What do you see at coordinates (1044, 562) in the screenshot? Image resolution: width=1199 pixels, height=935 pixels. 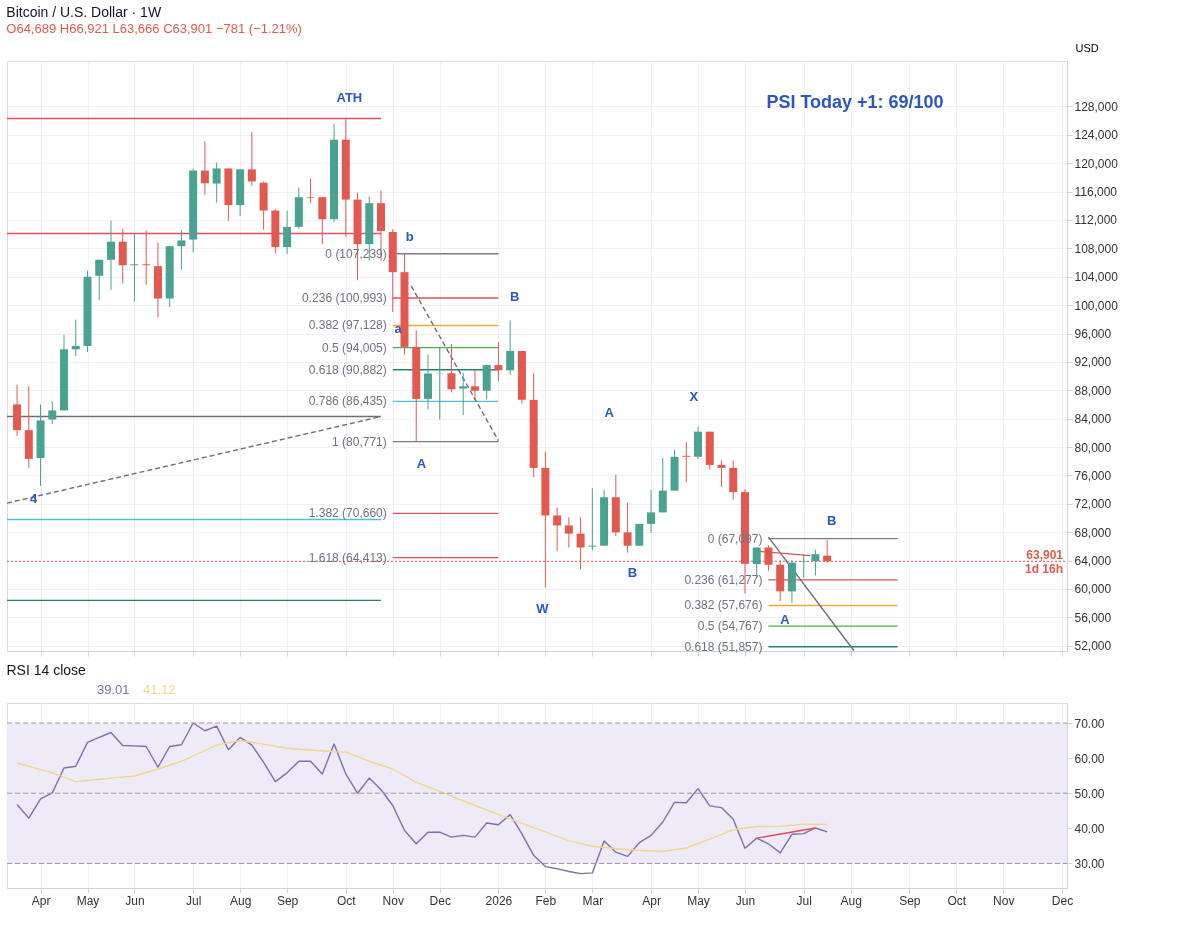 I see `ref-line-label: 63,901 1d 16h` at bounding box center [1044, 562].